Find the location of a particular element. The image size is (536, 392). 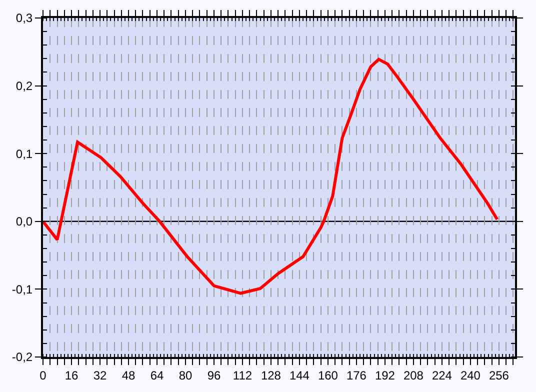

x-tick-label: 144 is located at coordinates (299, 375).